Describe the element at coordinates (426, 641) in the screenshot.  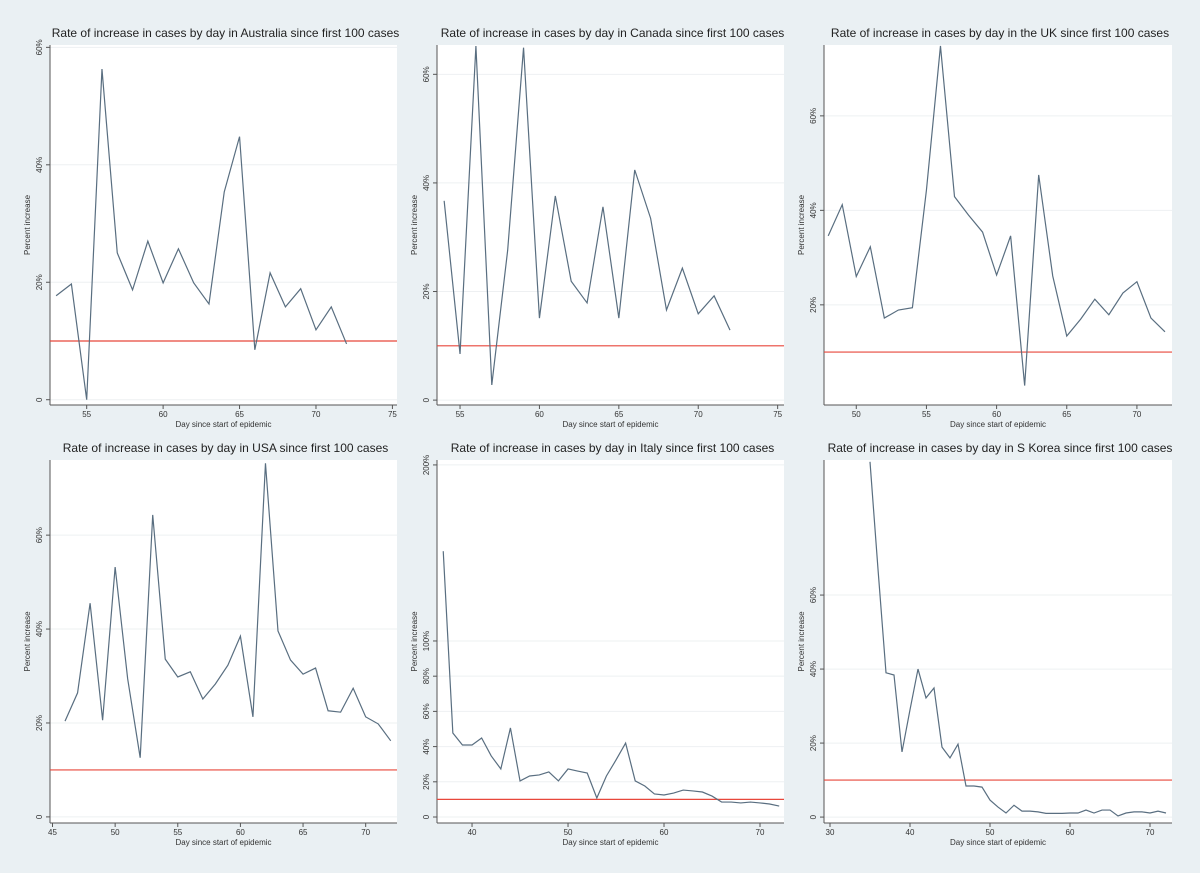
I see `y-tick-label: 100%` at that location.